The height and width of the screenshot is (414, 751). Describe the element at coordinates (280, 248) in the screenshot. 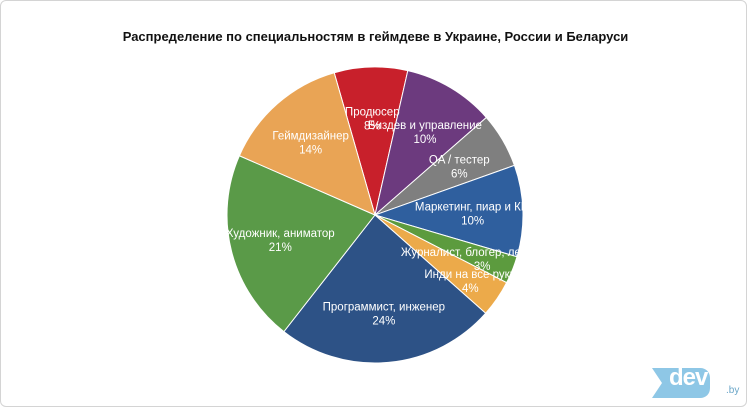

I see `slice-value-label: 21%` at that location.